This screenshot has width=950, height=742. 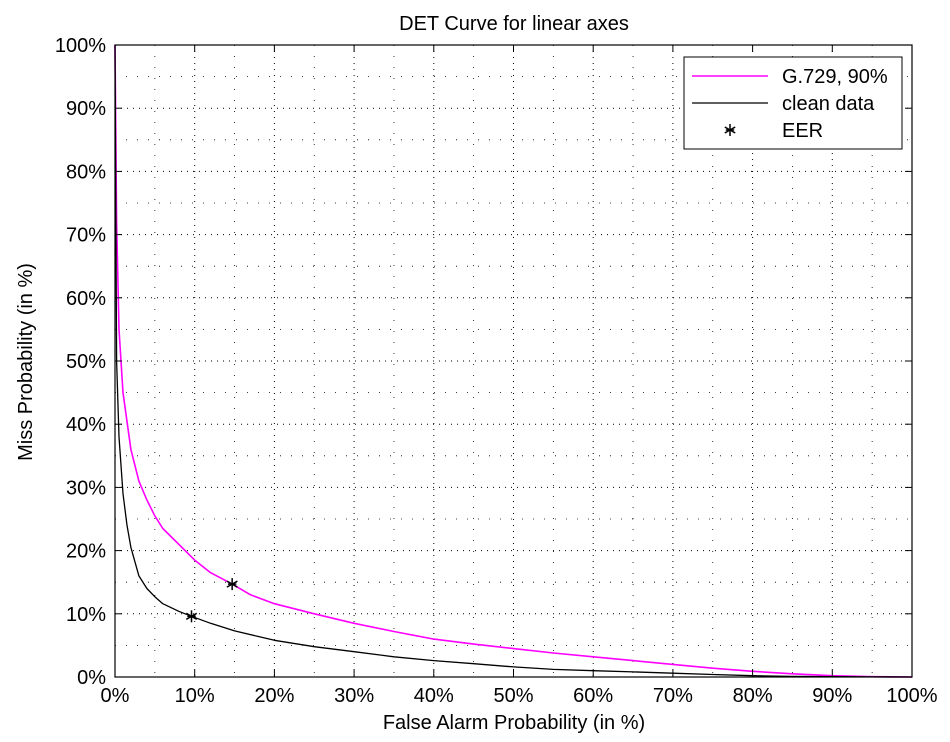 What do you see at coordinates (673, 696) in the screenshot?
I see `x-tick-label: 70%` at bounding box center [673, 696].